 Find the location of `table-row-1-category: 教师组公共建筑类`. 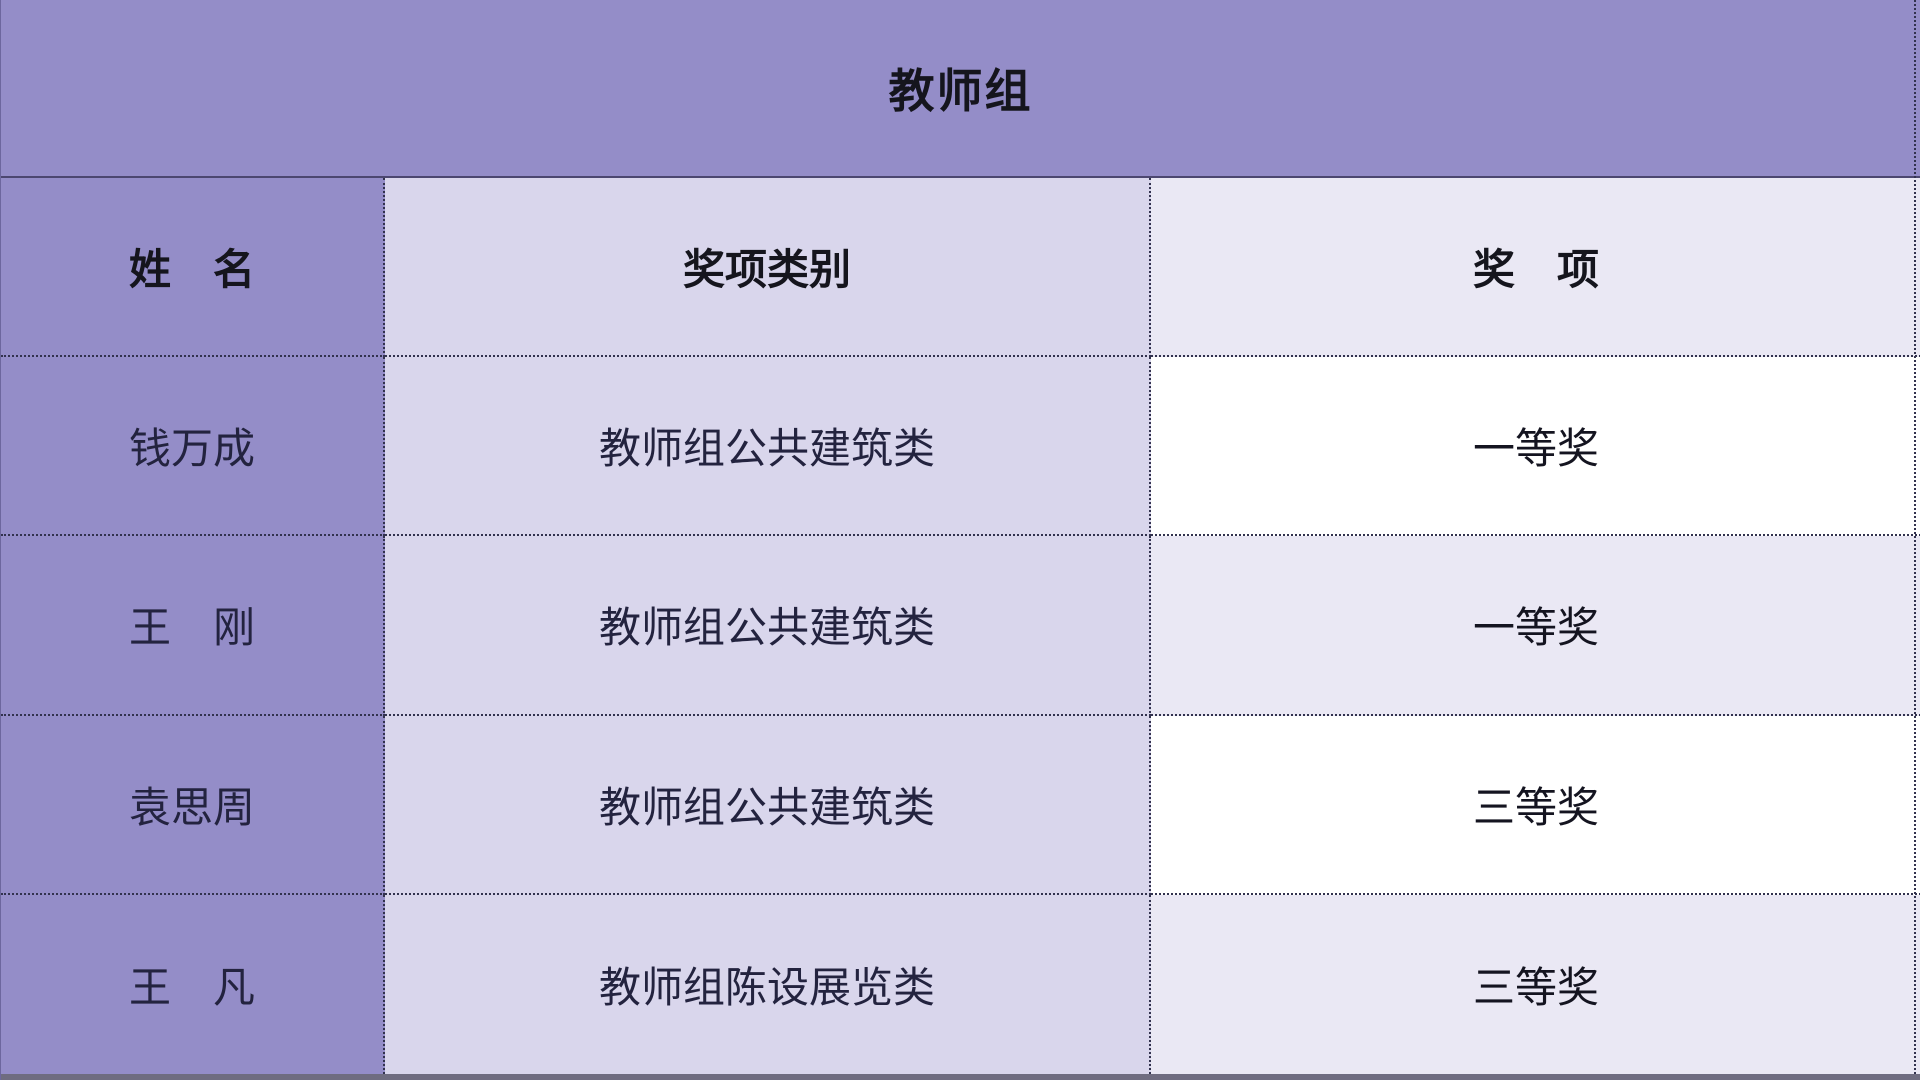

table-row-1-category: 教师组公共建筑类 is located at coordinates (768, 447).